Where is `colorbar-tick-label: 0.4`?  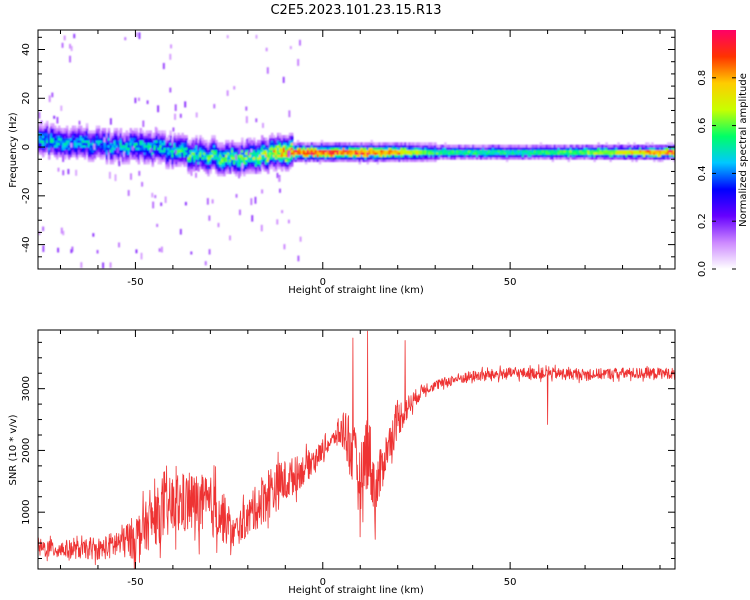
colorbar-tick-label: 0.4 is located at coordinates (702, 173).